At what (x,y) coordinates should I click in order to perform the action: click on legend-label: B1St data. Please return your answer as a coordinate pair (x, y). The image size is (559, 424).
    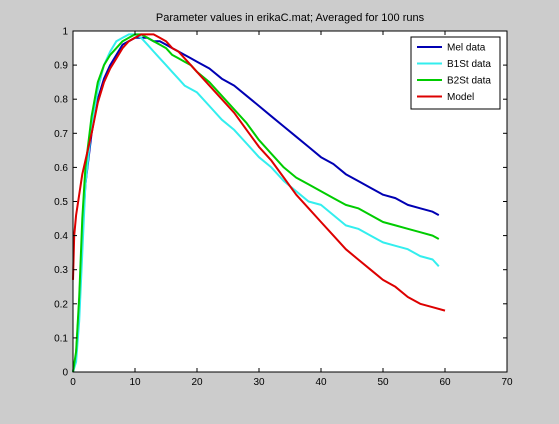
    Looking at the image, I should click on (469, 64).